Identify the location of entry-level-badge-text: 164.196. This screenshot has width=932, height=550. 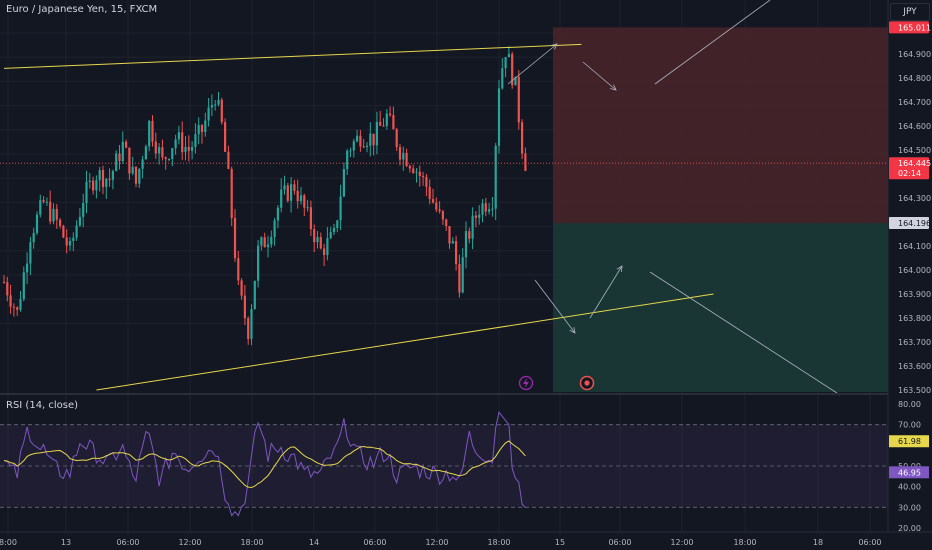
(914, 223).